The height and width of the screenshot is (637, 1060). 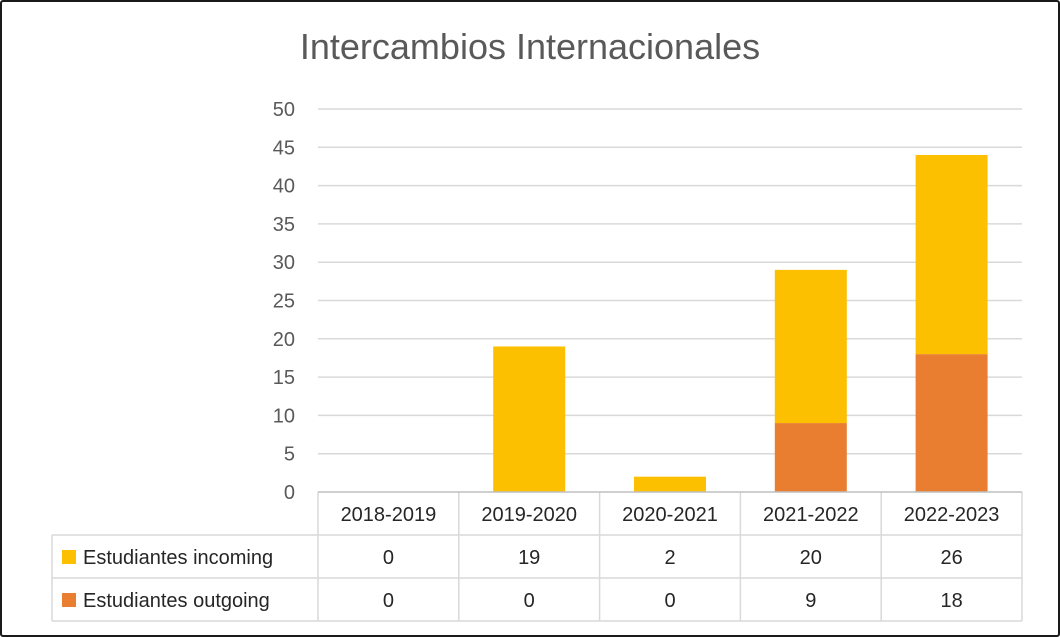 I want to click on bar-outgoing-2022-2023, so click(x=951, y=423).